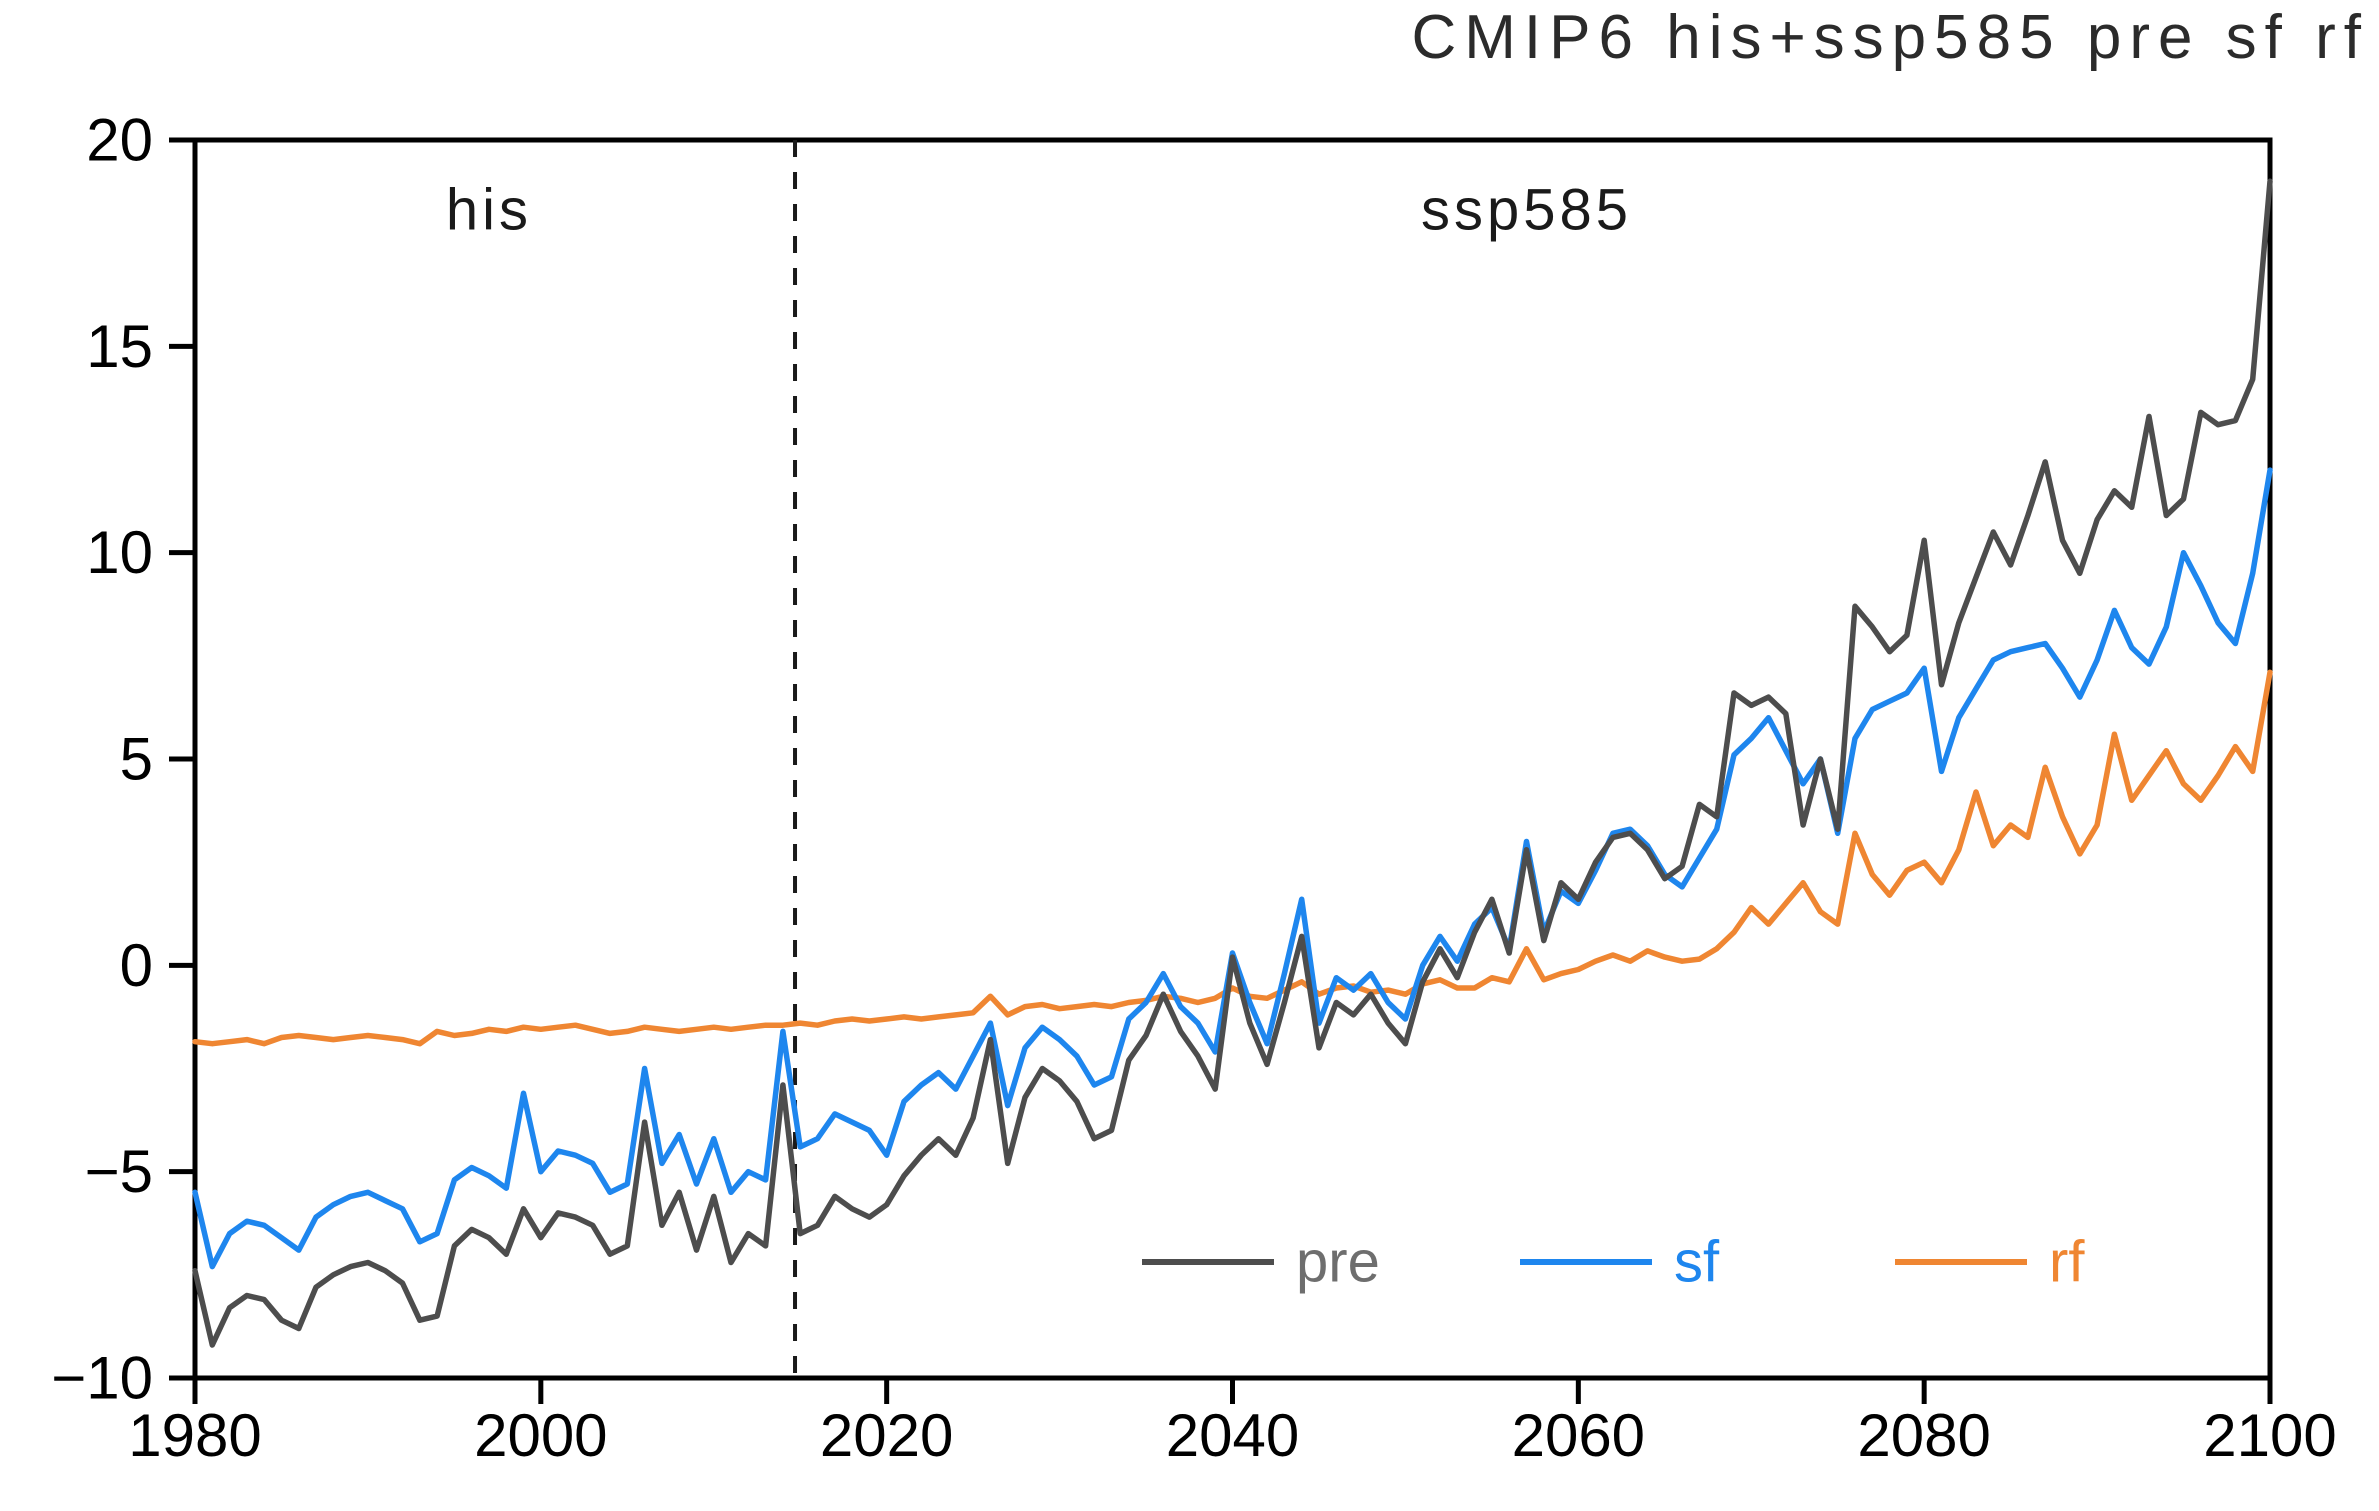  Describe the element at coordinates (1039, 210) in the screenshot. I see `annotation-layer: his ssp585` at that location.